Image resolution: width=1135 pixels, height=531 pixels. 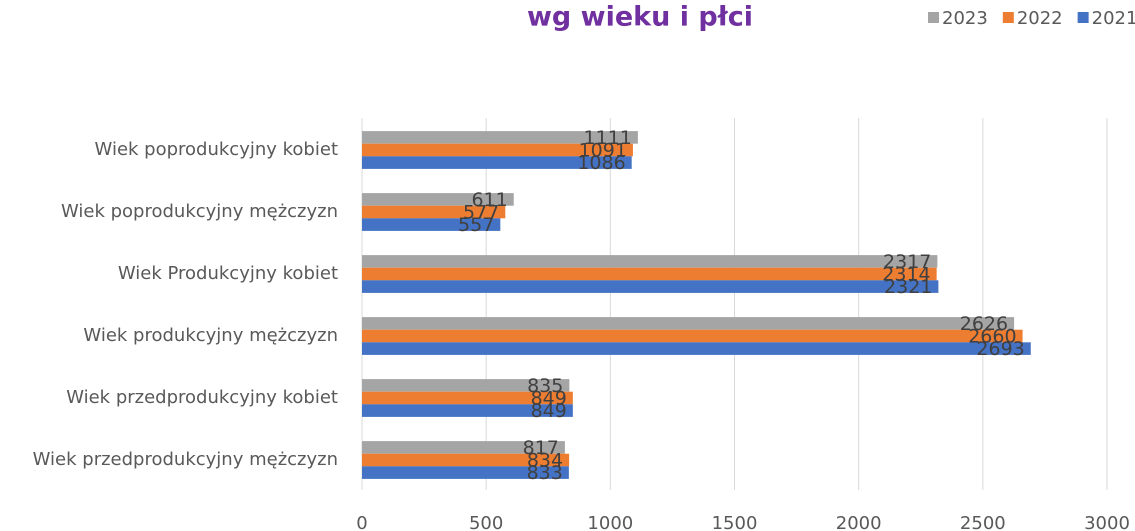 I want to click on data-label: 557, so click(x=476, y=225).